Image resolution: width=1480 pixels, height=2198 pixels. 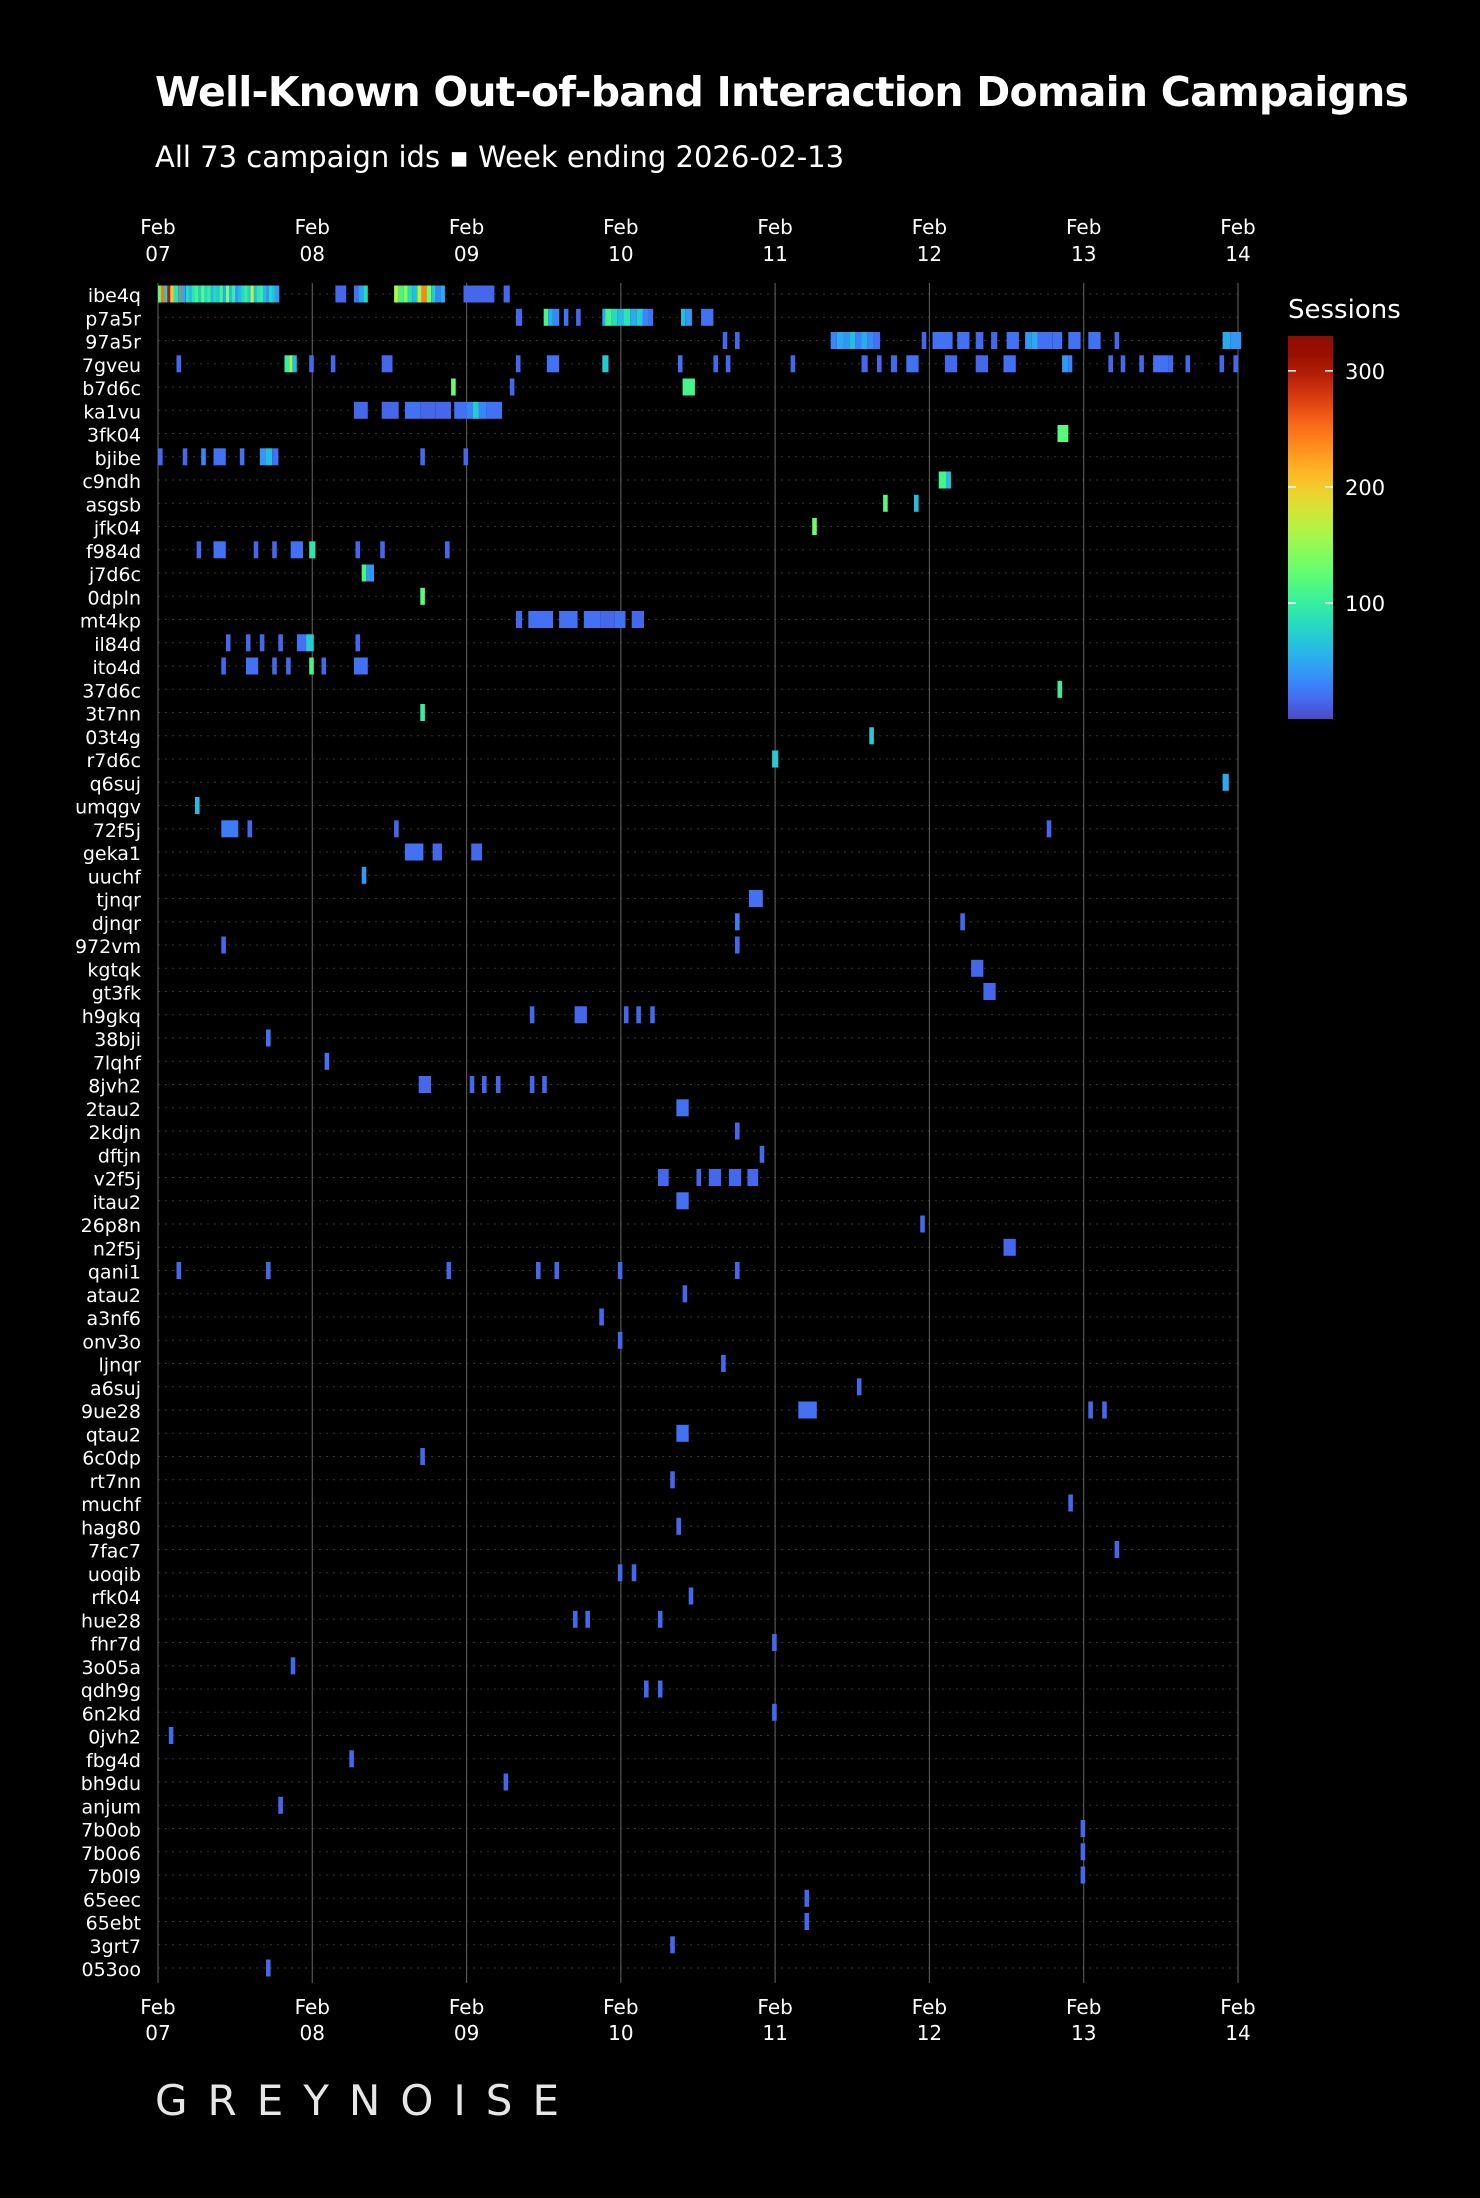 I want to click on row-label: bjibe, so click(x=118, y=459).